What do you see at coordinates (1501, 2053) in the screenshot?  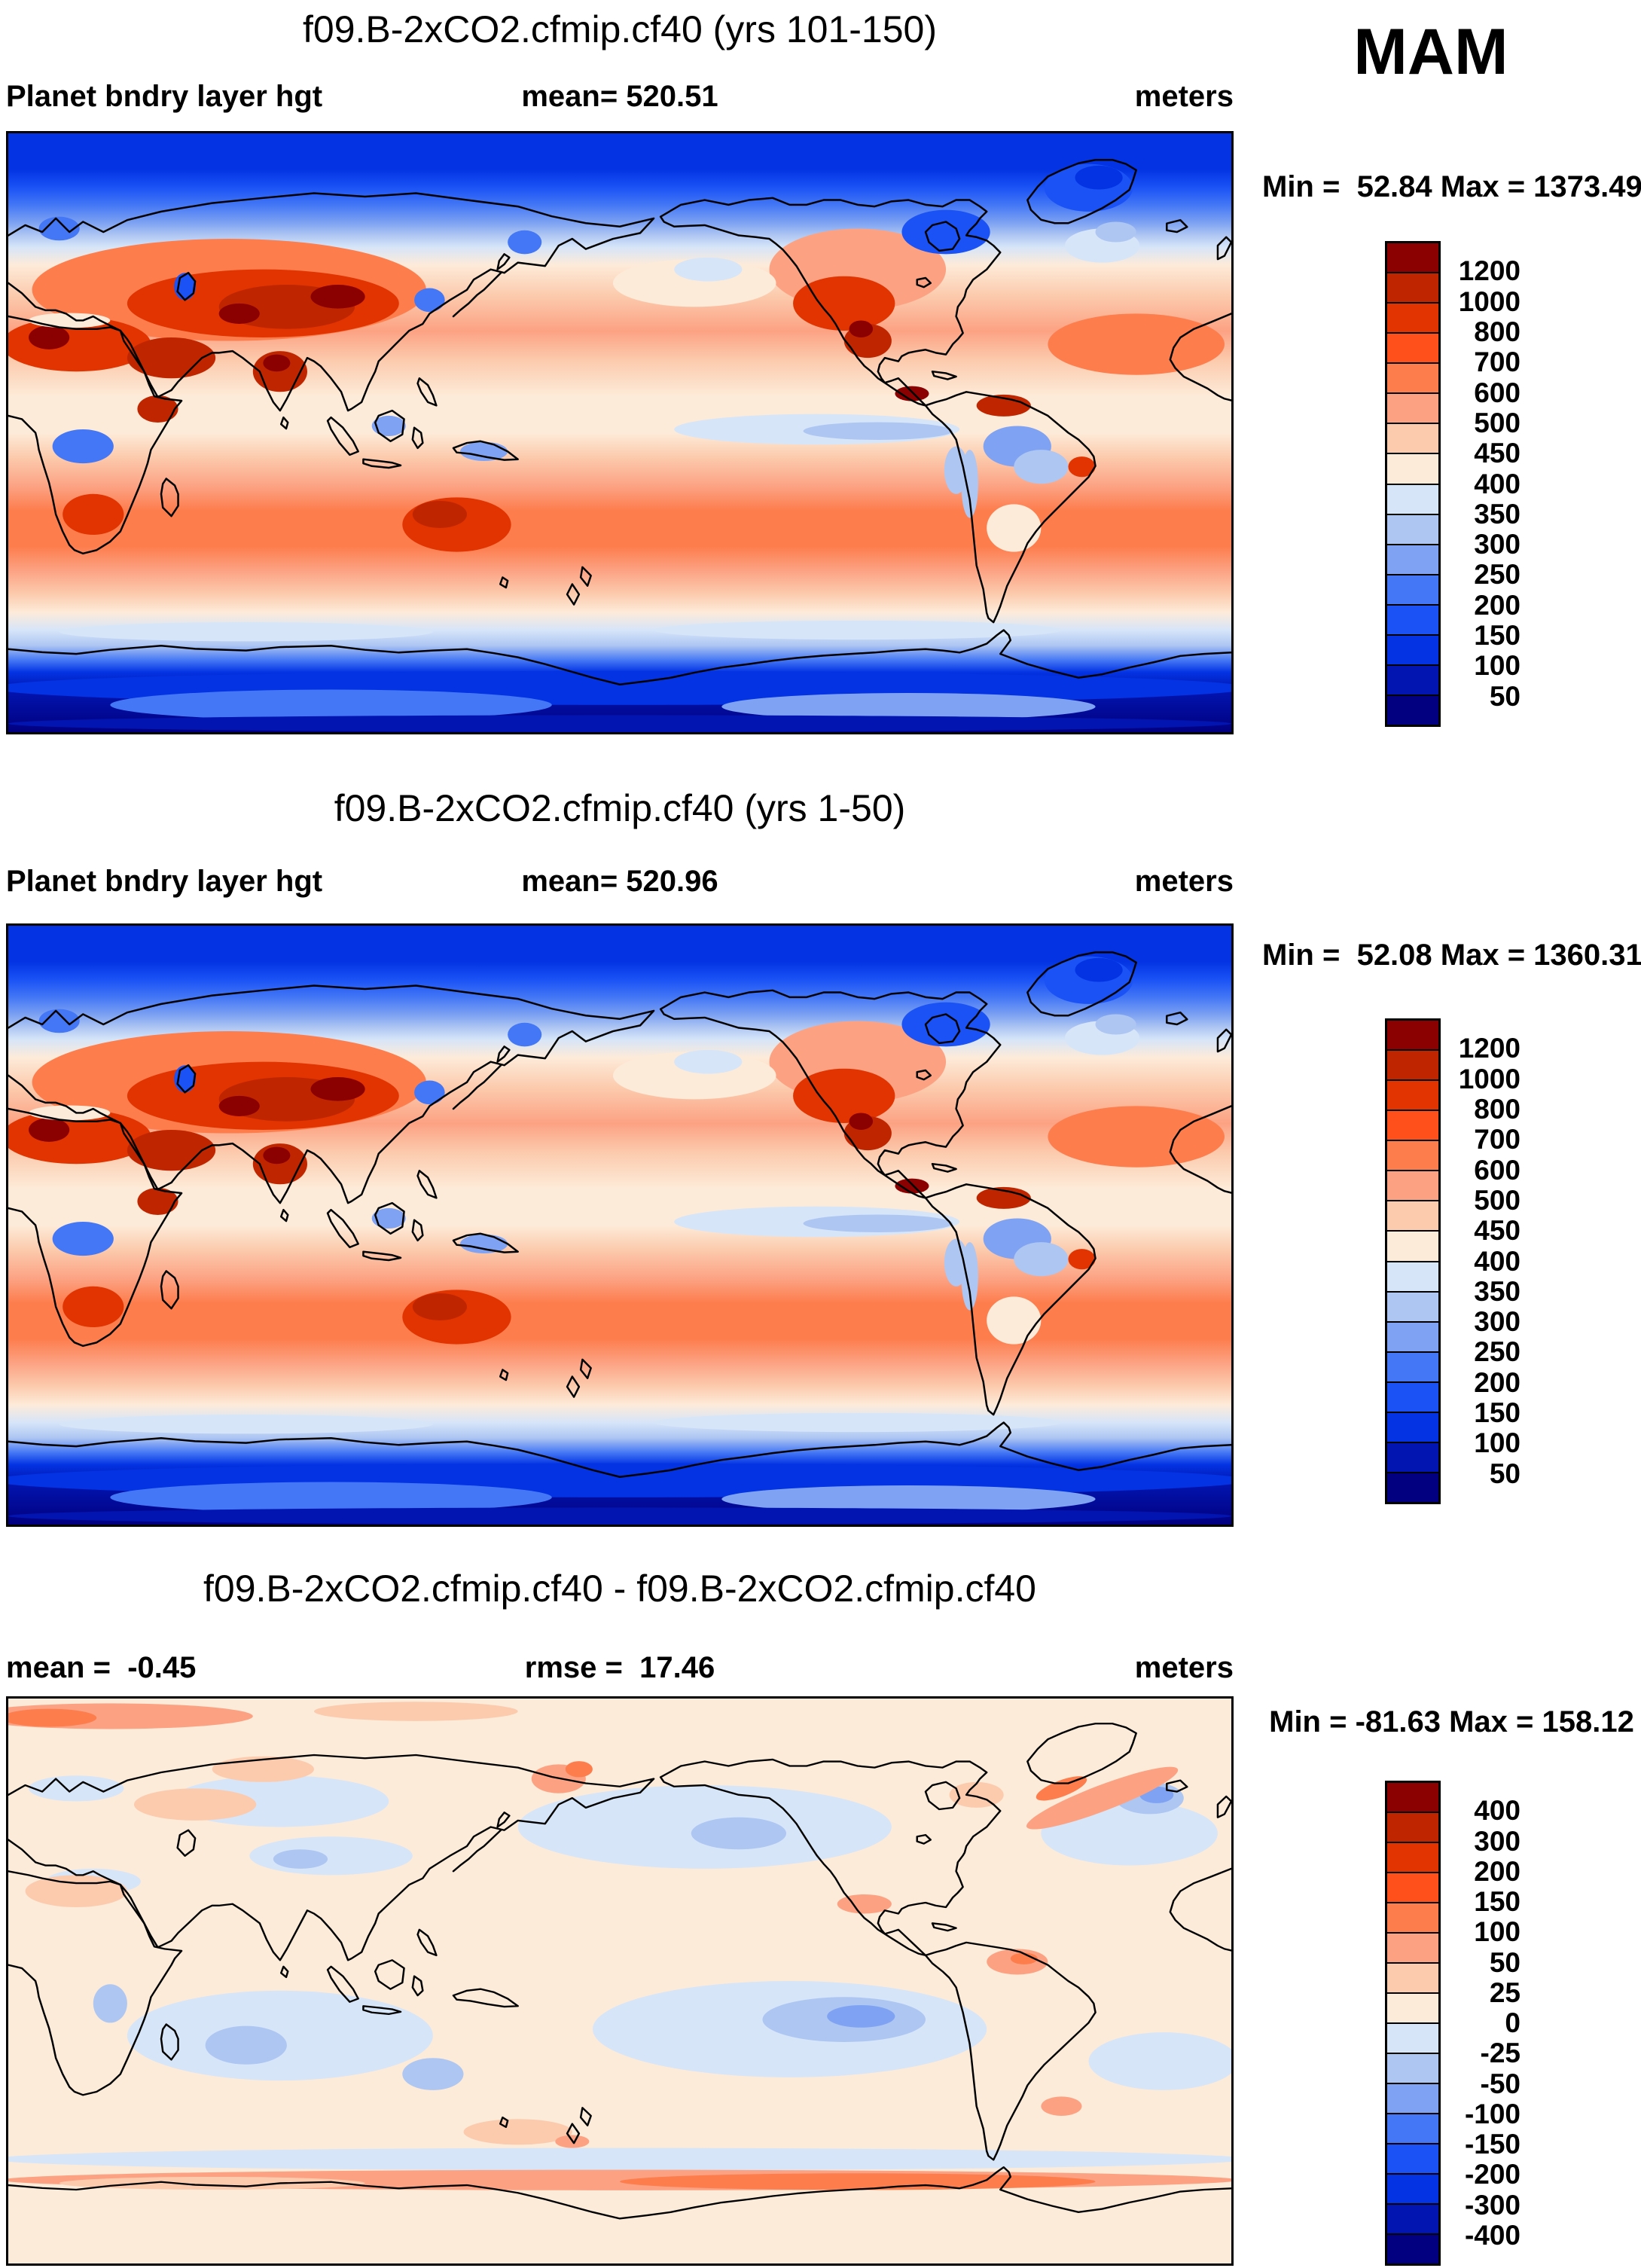 I see `colorbar-tick-label: -25` at bounding box center [1501, 2053].